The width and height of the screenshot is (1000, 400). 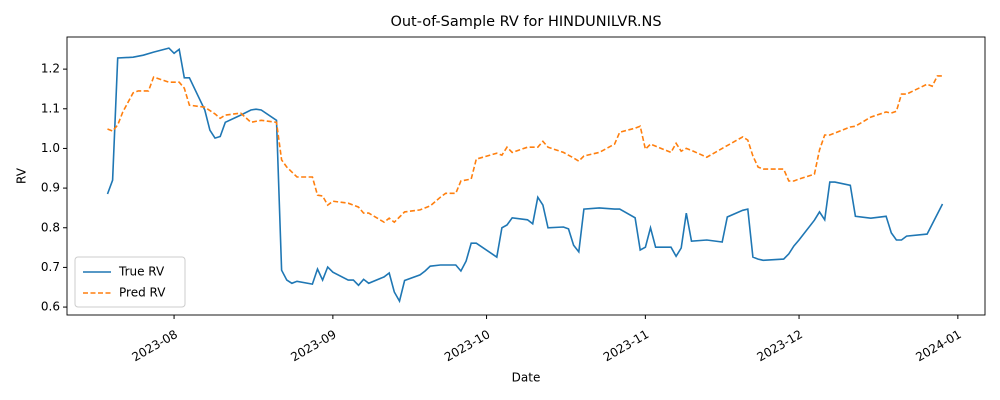 What do you see at coordinates (141, 272) in the screenshot?
I see `legend-label: True RV` at bounding box center [141, 272].